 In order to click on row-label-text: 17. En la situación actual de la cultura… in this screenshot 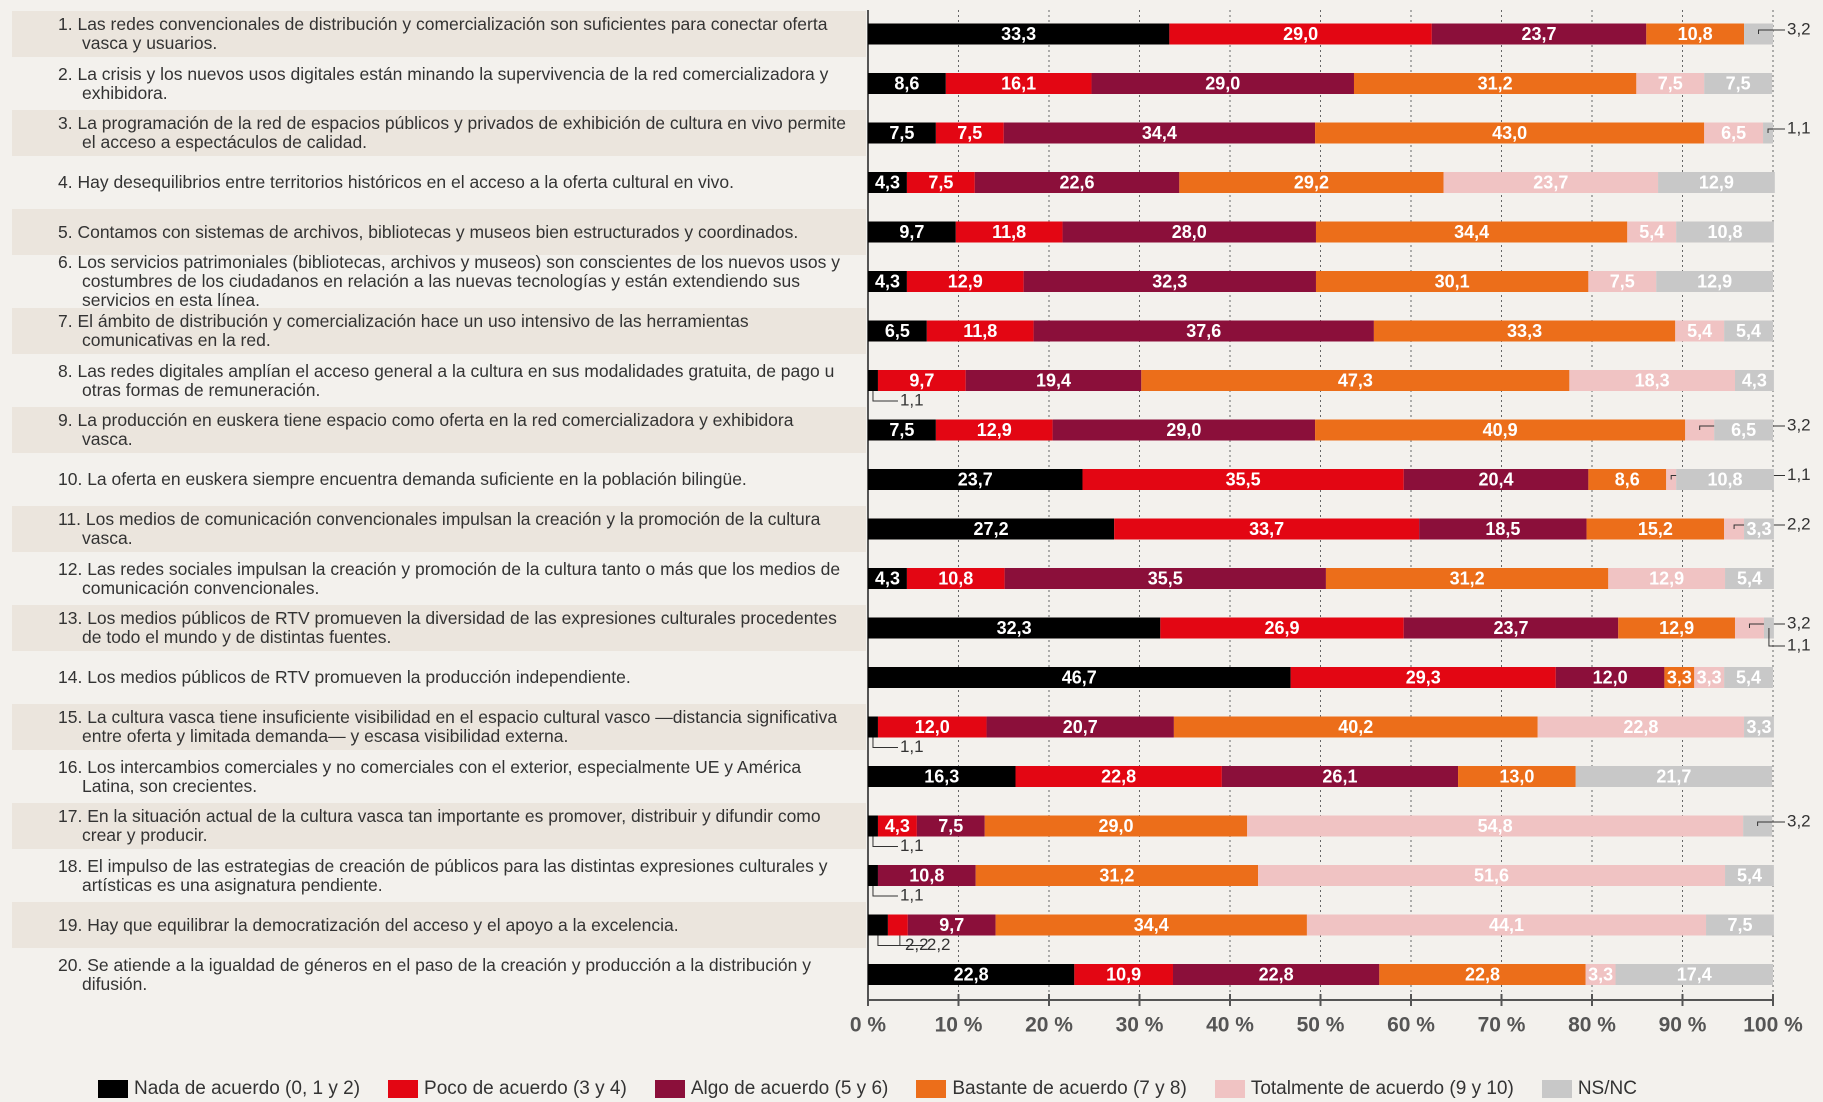, I will do `click(439, 825)`.